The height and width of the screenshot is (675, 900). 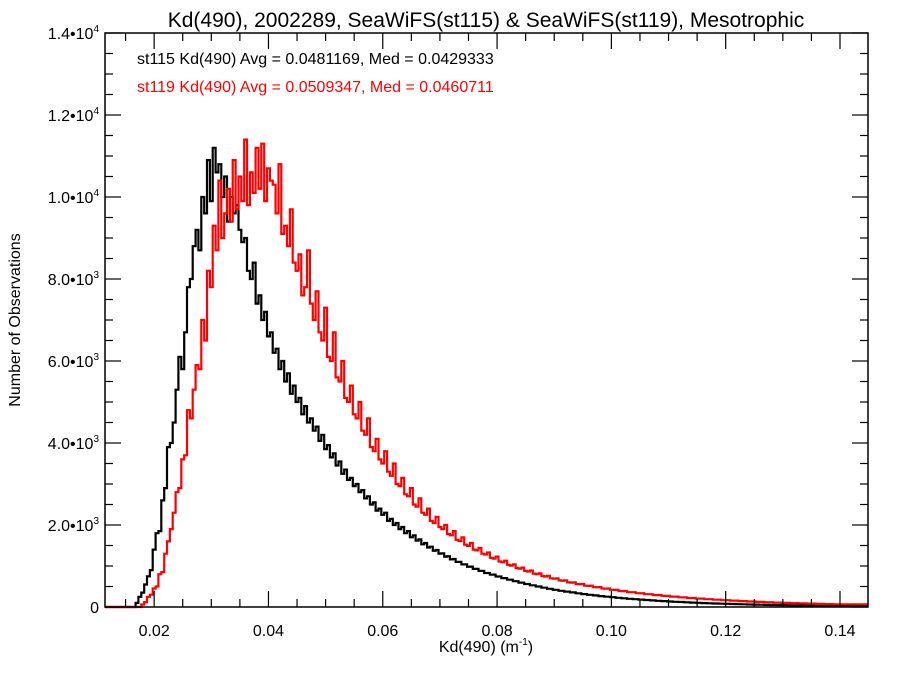 What do you see at coordinates (71, 444) in the screenshot?
I see `y-tick-mantissa: 4.0•10` at bounding box center [71, 444].